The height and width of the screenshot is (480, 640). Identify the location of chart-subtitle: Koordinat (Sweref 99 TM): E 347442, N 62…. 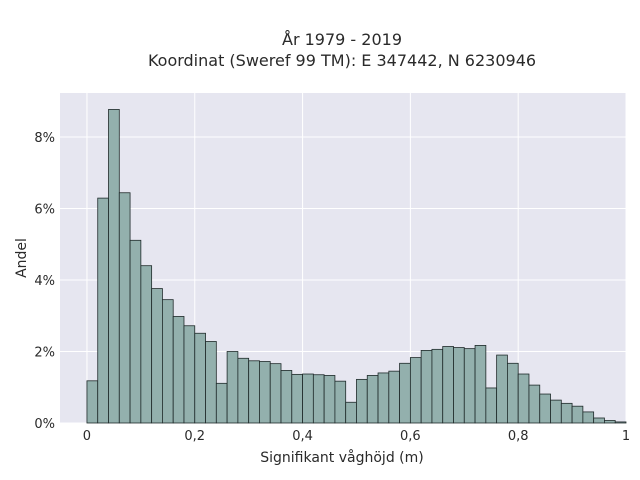
(342, 60).